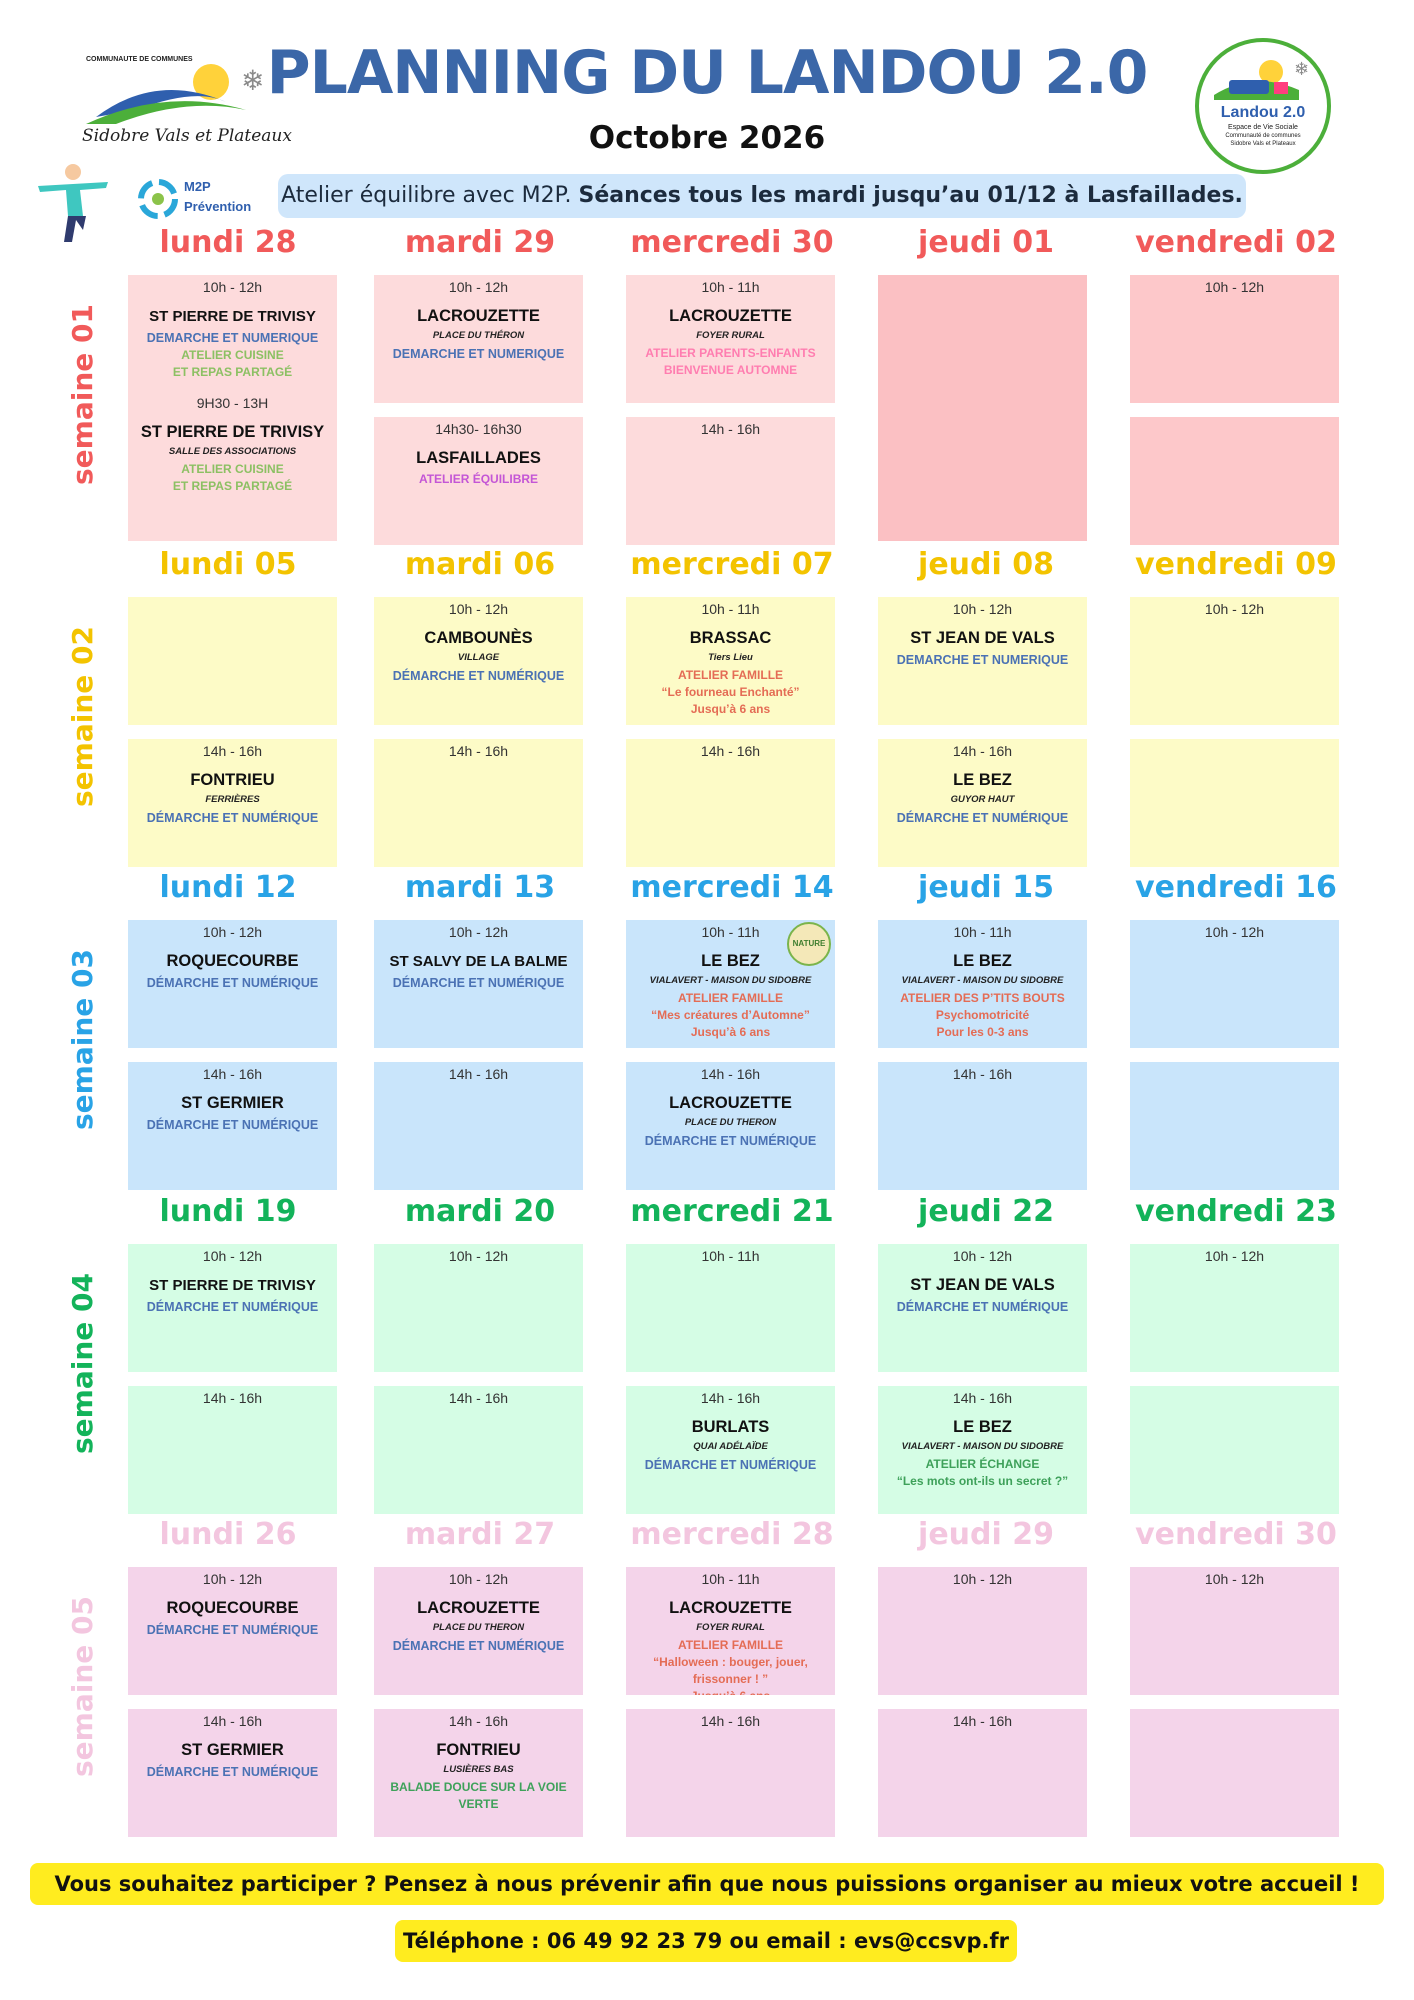  What do you see at coordinates (478, 638) in the screenshot?
I see `place-name: CAMBOUNÈS` at bounding box center [478, 638].